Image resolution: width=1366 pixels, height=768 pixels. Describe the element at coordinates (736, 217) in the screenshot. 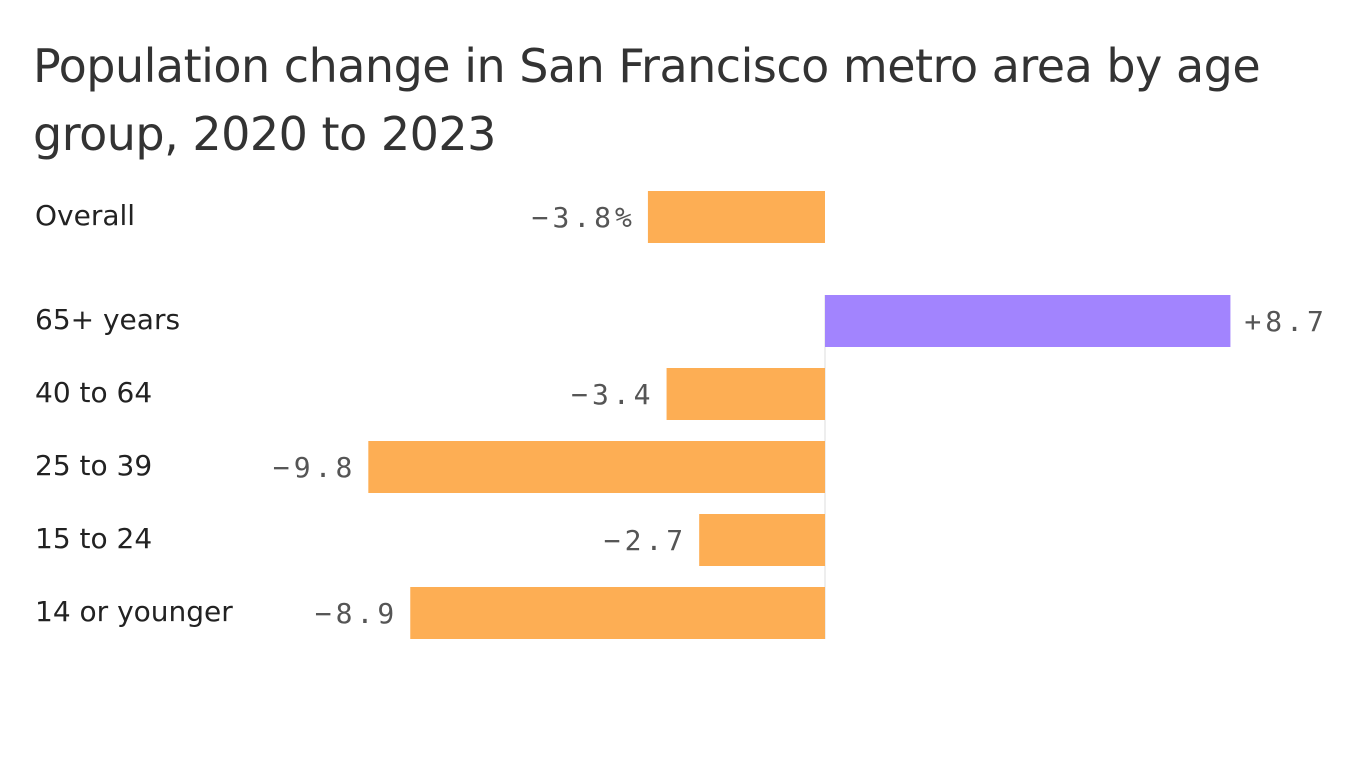

I see `bar-overall` at that location.